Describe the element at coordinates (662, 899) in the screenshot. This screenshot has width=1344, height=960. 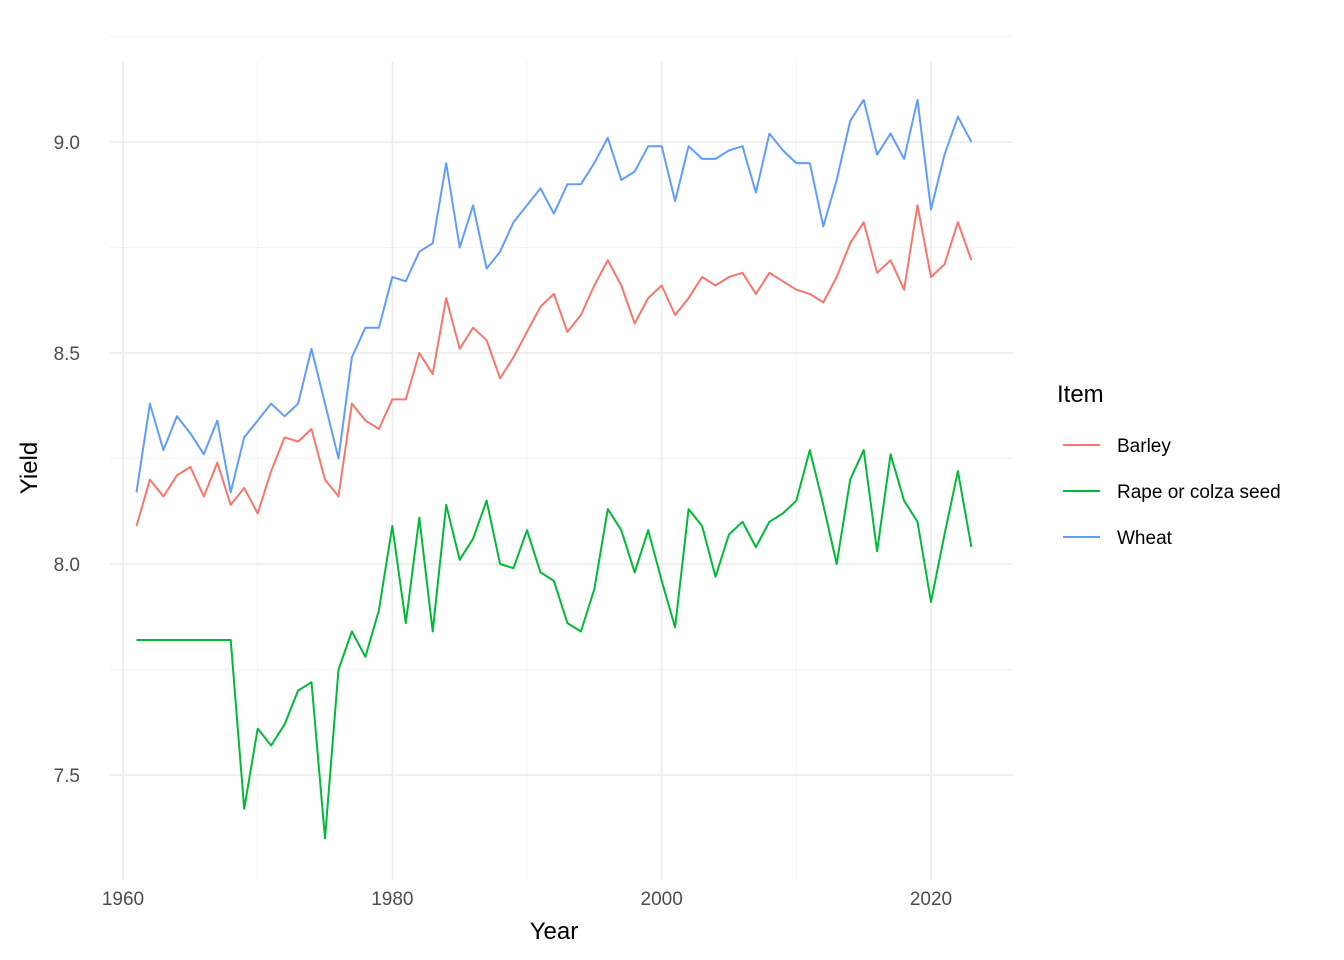
I see `x-tick-label: 2000` at that location.